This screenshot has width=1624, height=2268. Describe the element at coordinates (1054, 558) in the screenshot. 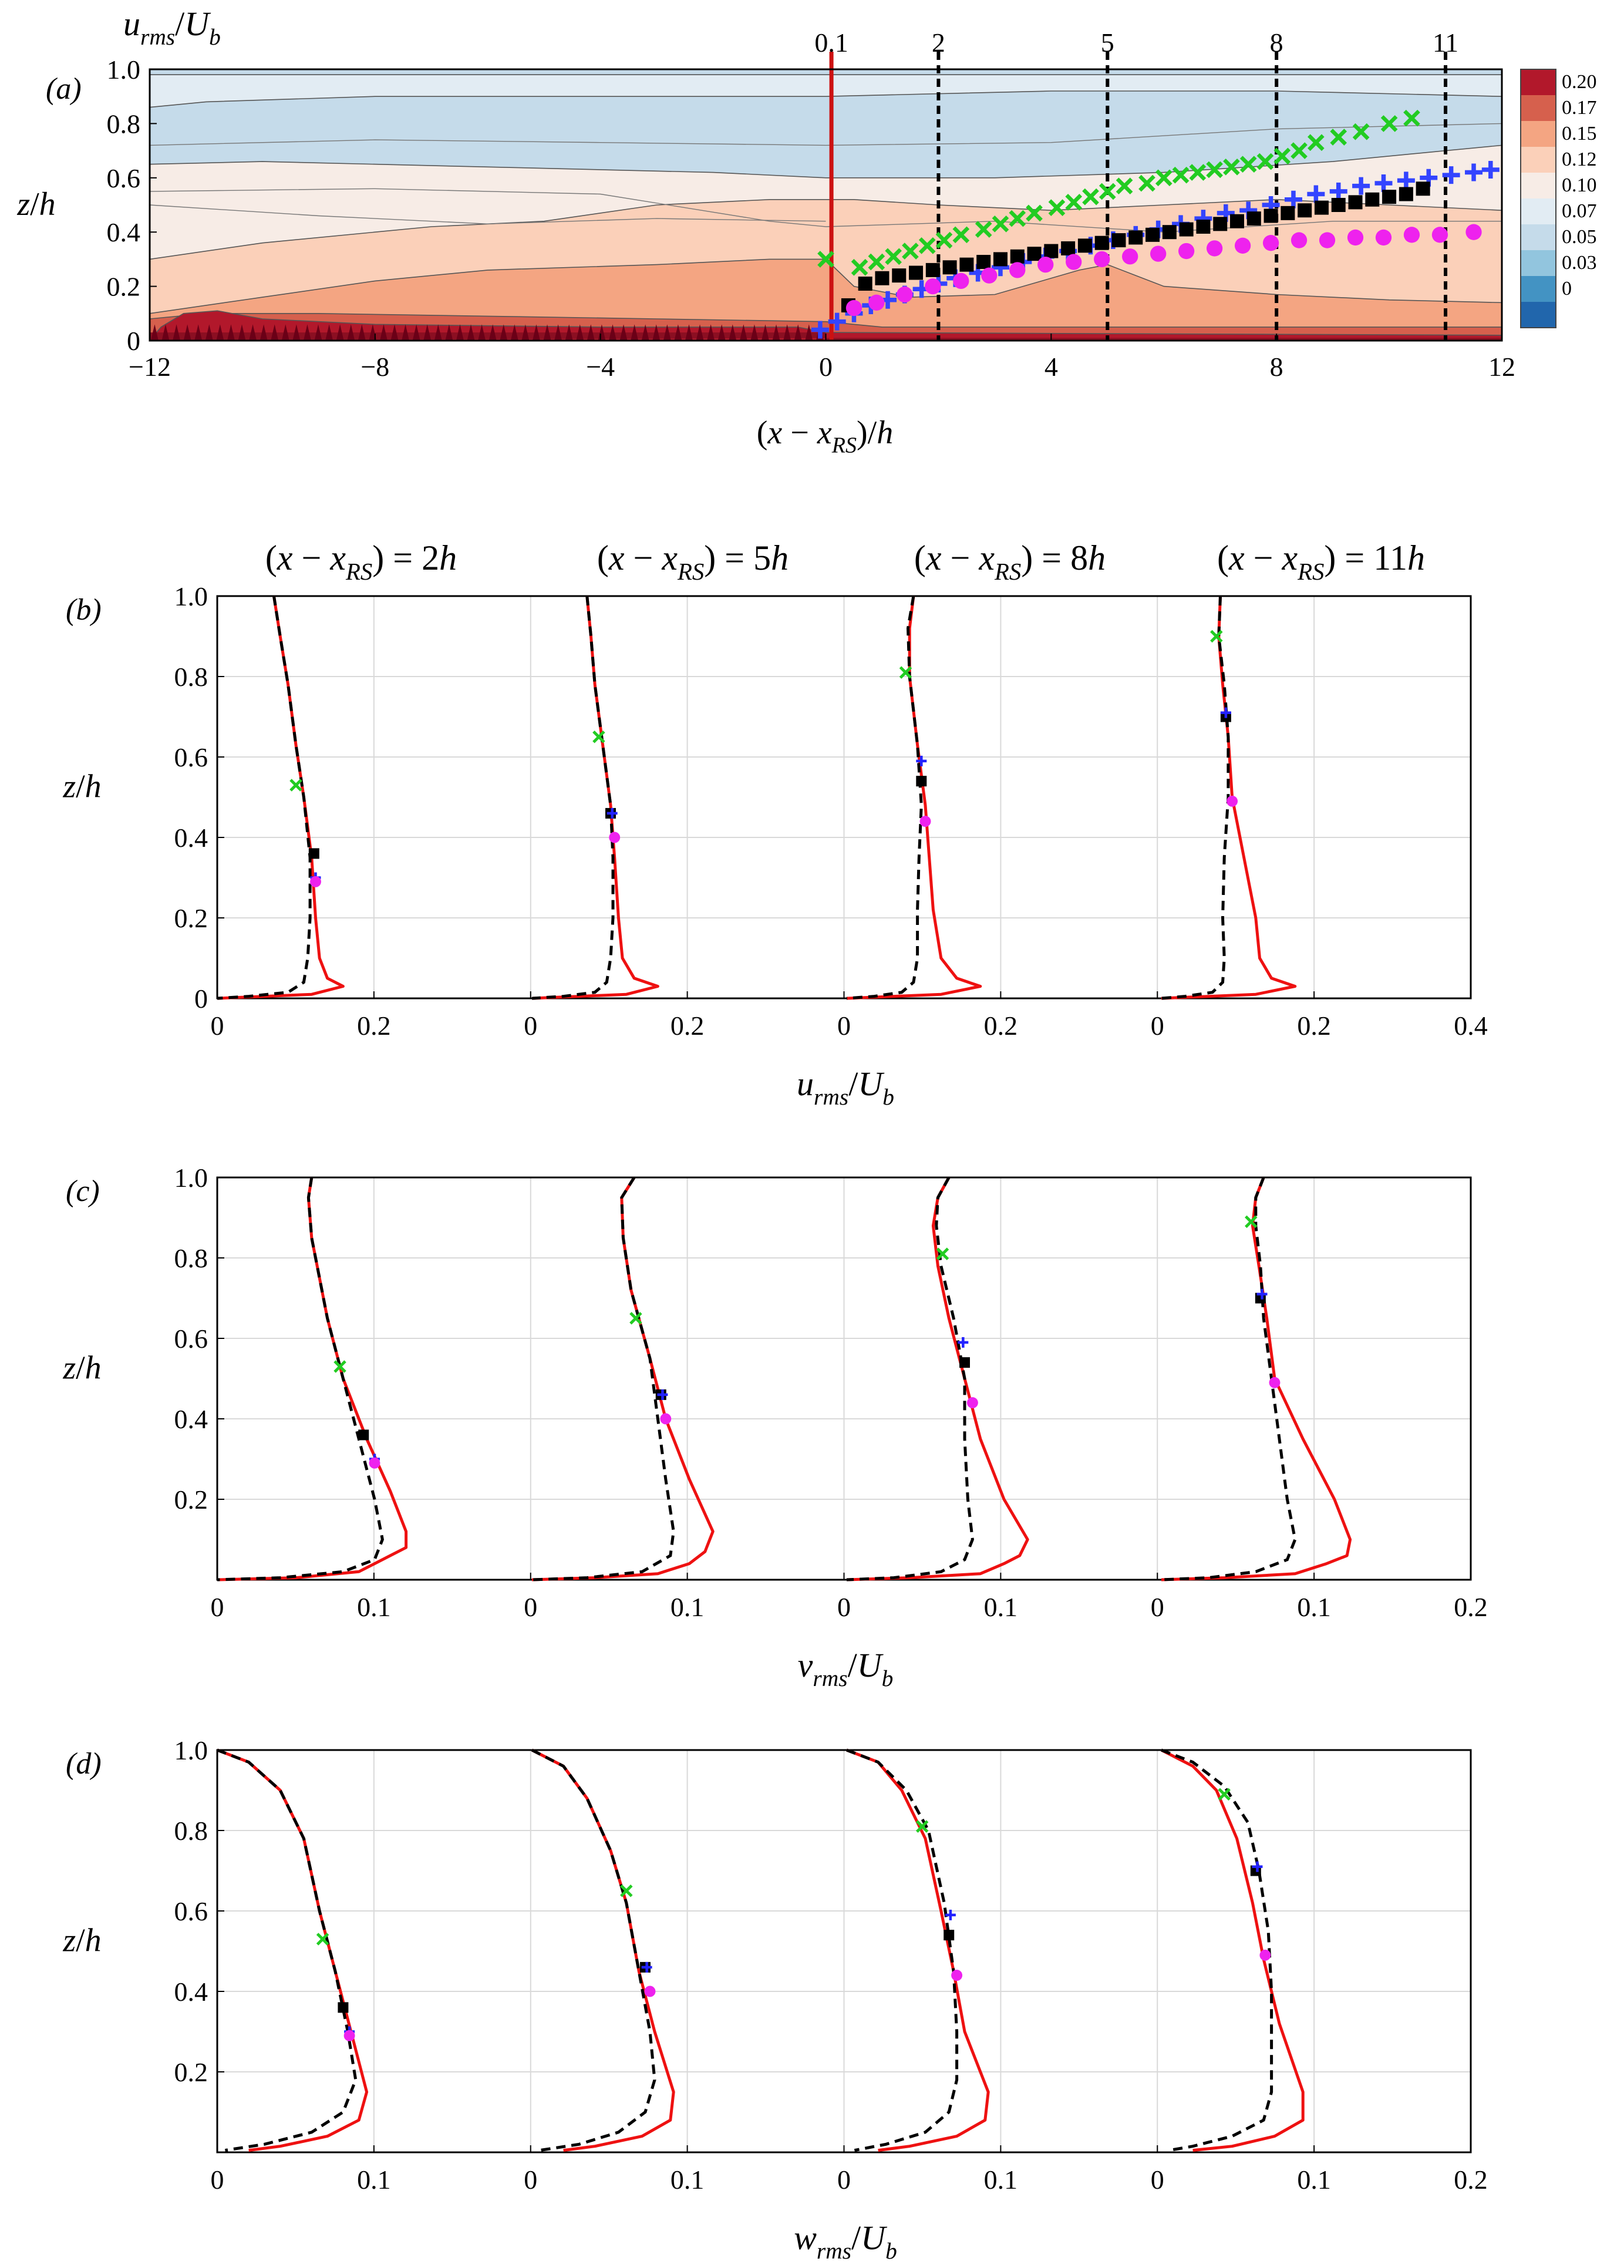

I see `label-part: ) = 8` at that location.